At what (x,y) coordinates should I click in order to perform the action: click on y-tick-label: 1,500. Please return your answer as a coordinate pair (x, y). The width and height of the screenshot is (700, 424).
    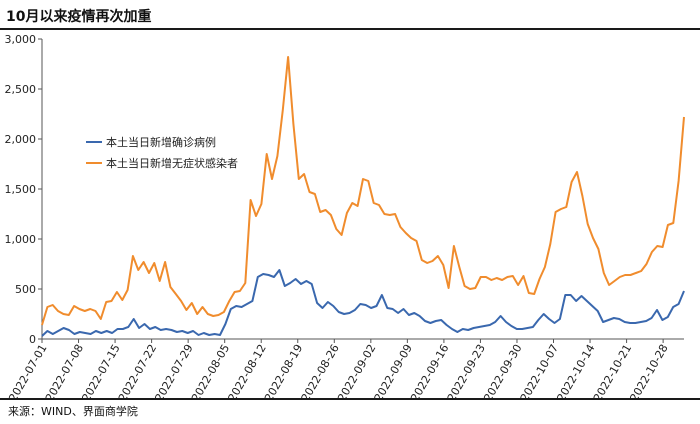
    Looking at the image, I should click on (21, 189).